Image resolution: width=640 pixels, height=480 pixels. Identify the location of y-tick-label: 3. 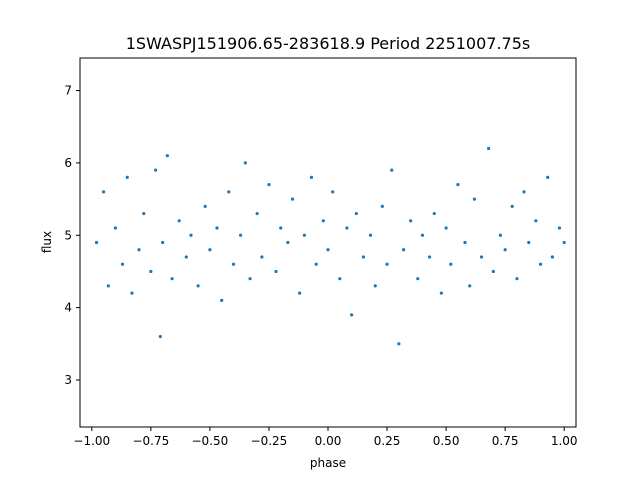
(68, 380).